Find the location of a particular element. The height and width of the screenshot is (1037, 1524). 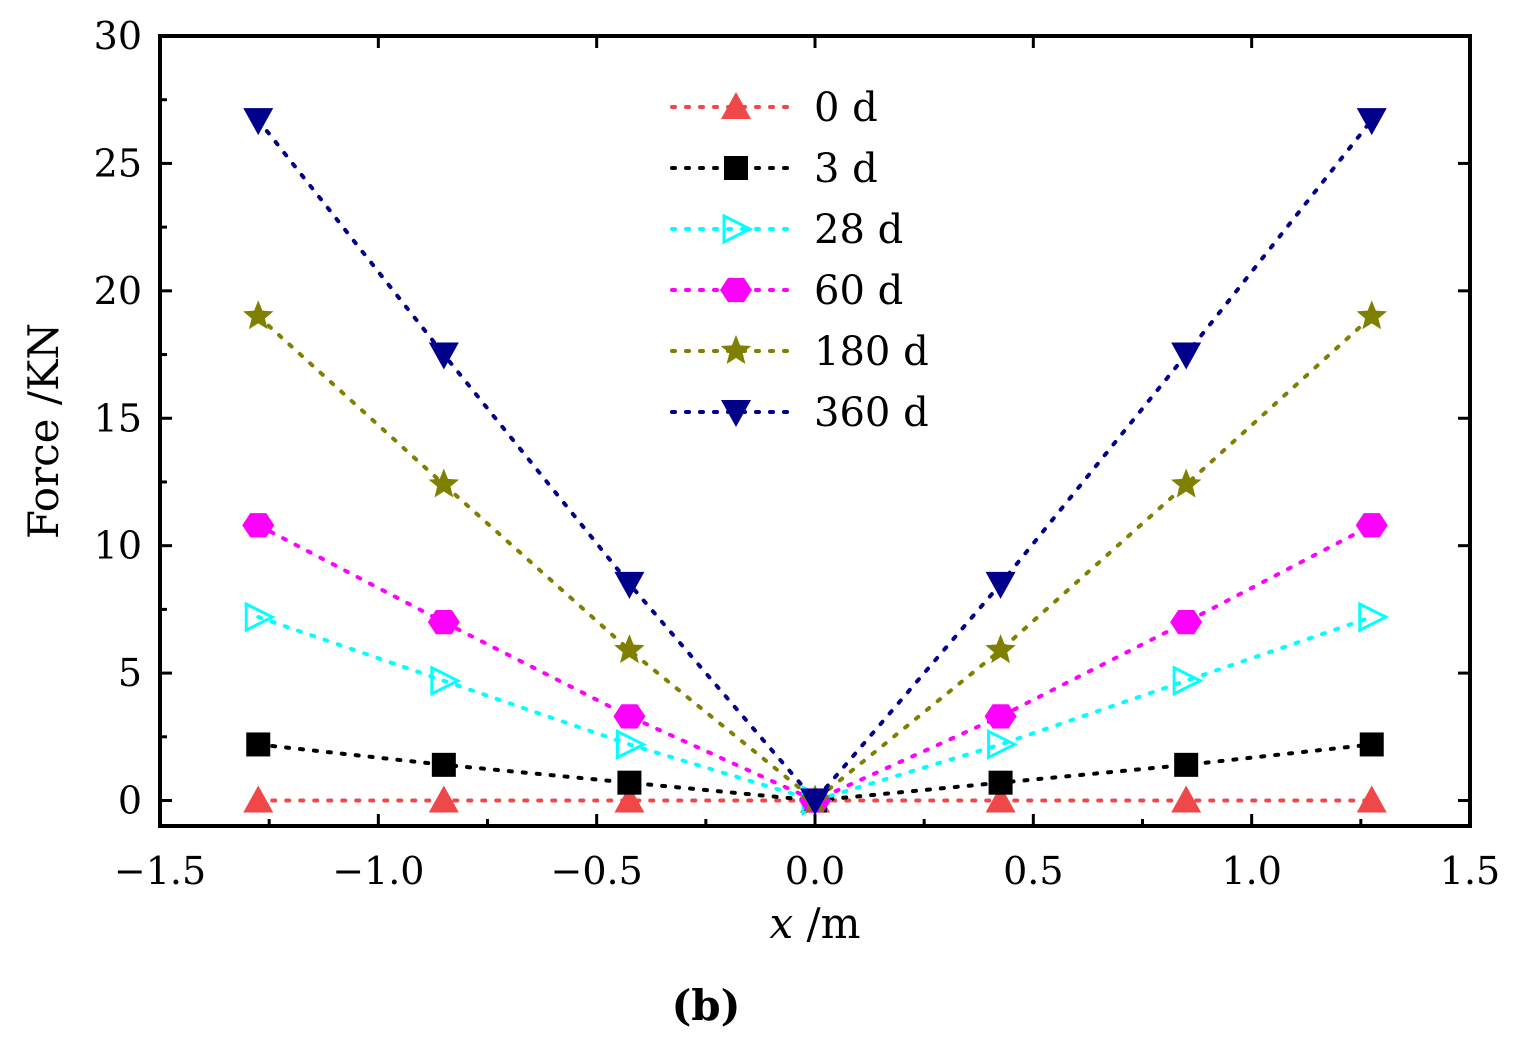

x-tick-label: −1.0 is located at coordinates (378, 871).